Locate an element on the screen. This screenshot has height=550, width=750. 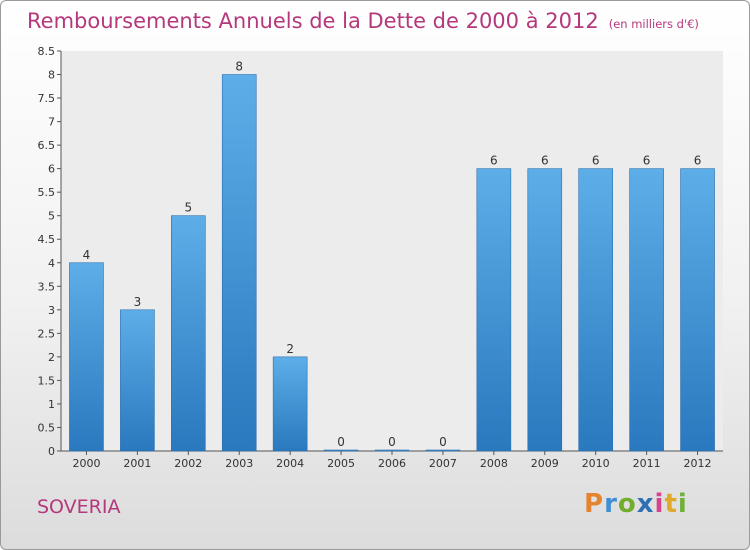
x-tick-label: 2001 is located at coordinates (137, 463).